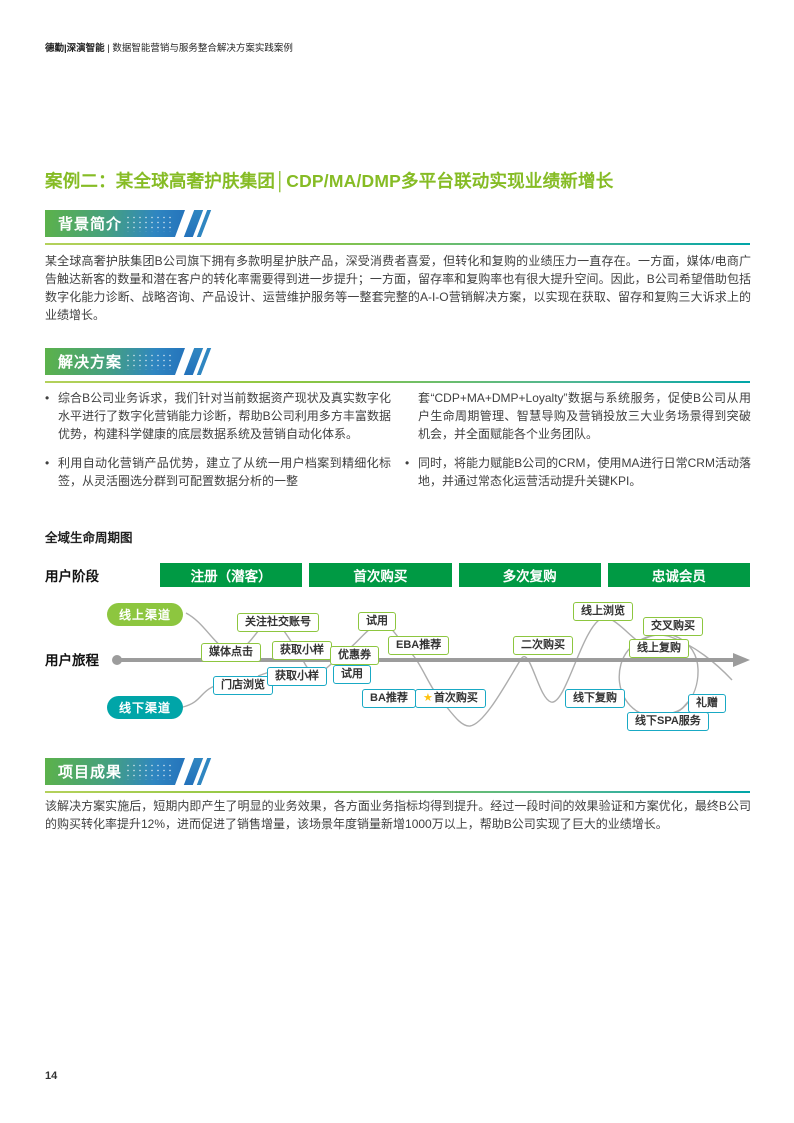  Describe the element at coordinates (455, 575) in the screenshot. I see `stage-buttons: 注册（潜客） 首次购买 多次复购 忠诚会员` at that location.